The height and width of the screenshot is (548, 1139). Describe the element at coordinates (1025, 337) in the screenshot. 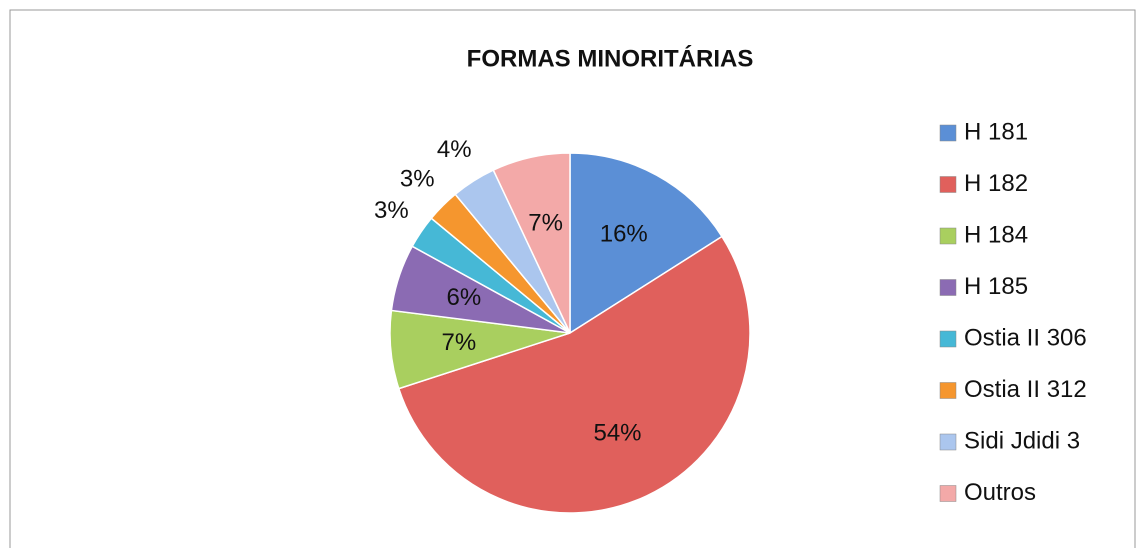

I see `legend-label: Ostia II 306` at that location.